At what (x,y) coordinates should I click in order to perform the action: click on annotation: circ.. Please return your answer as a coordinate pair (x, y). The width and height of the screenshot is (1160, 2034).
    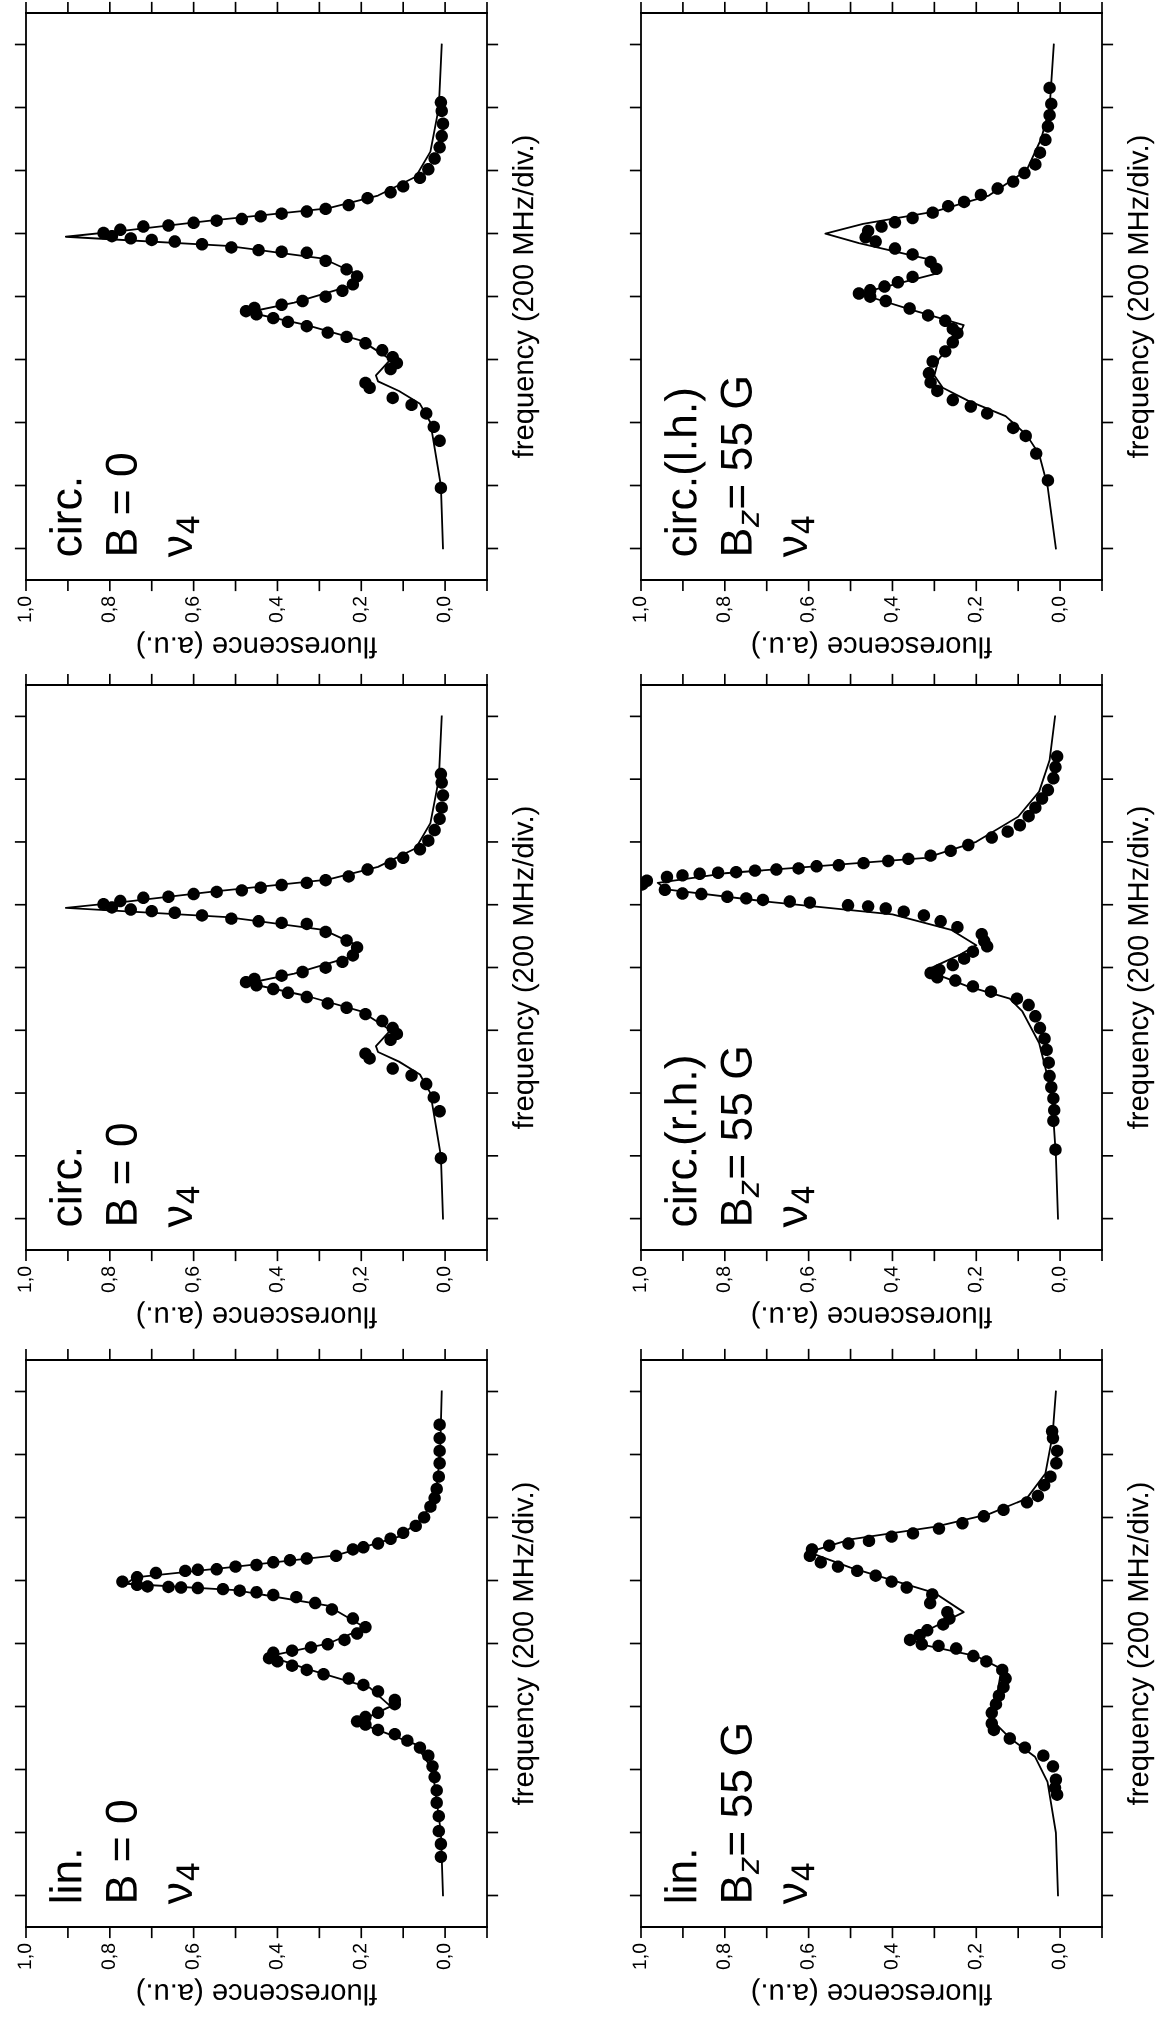
    Looking at the image, I should click on (65, 517).